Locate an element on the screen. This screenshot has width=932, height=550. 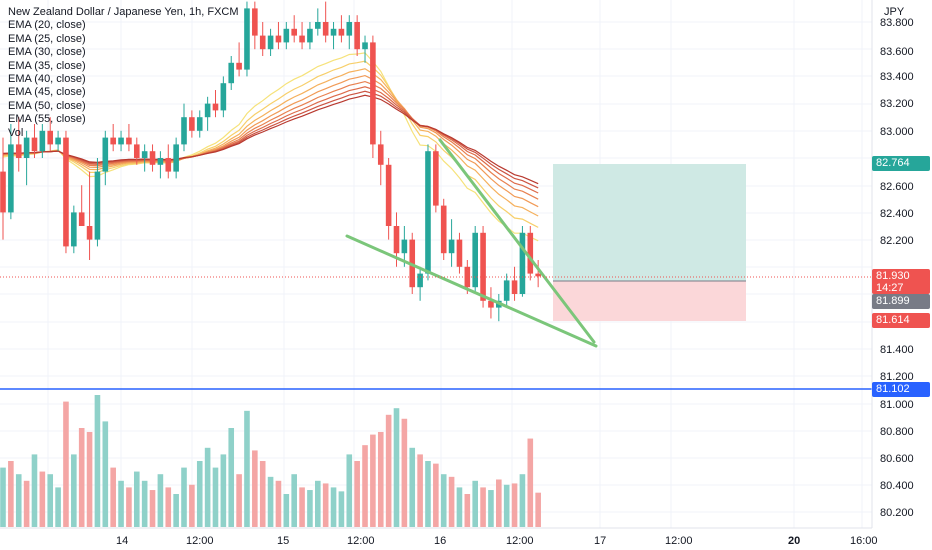
price-tick: 81.200 is located at coordinates (897, 377).